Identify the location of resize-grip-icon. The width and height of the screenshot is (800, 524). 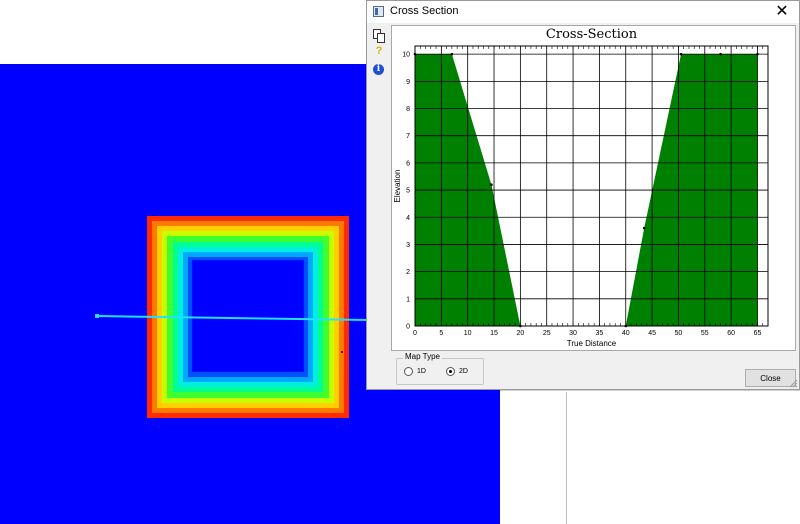
(793, 383).